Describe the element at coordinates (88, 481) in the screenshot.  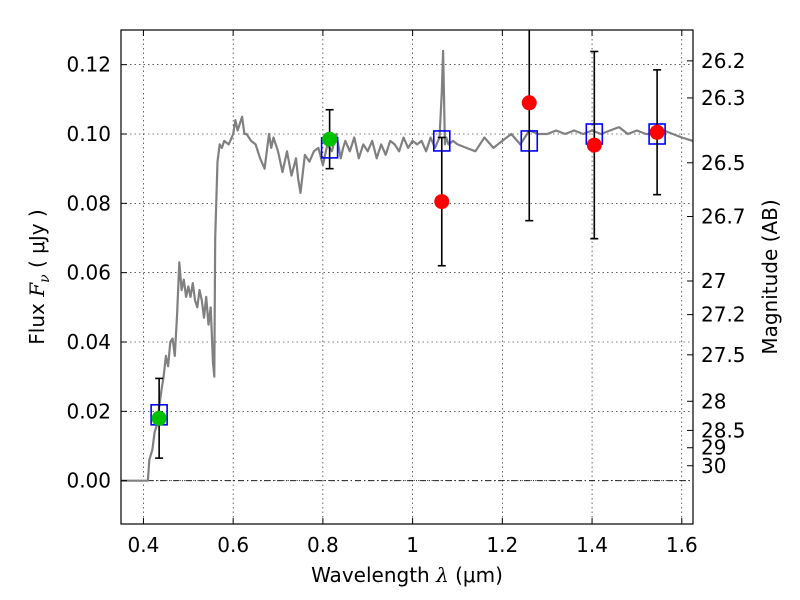
I see `y-tick-label: 0.00` at that location.